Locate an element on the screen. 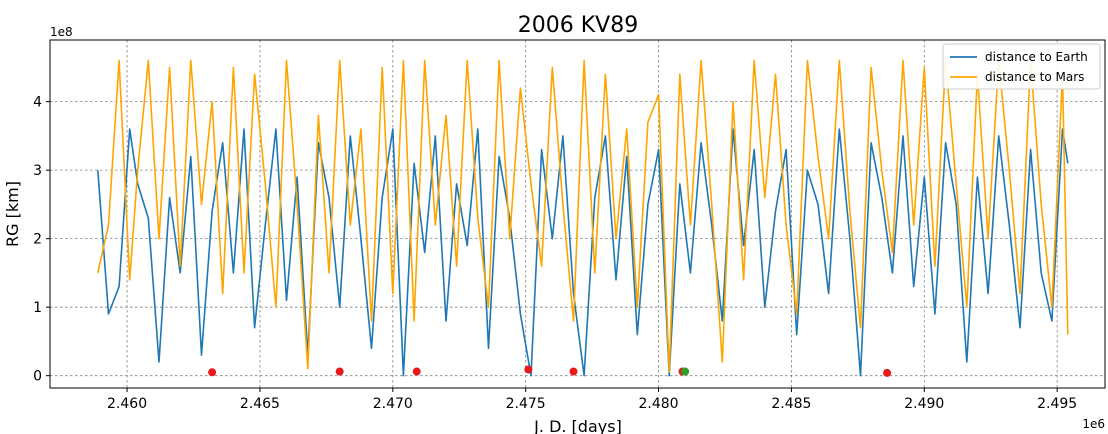 The height and width of the screenshot is (434, 1108). legend-box is located at coordinates (1021, 66).